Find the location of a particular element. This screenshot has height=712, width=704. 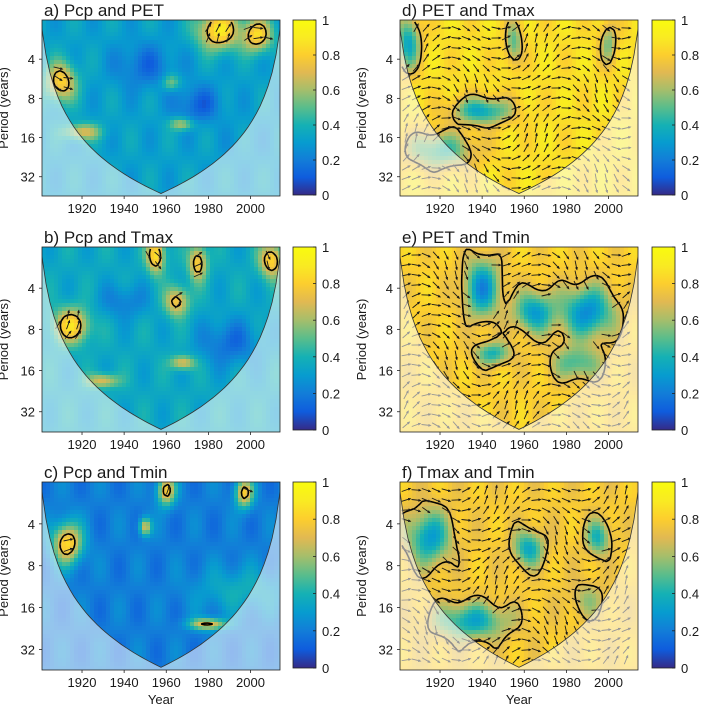

panel-title: f) Tmax and Tmin is located at coordinates (468, 472).